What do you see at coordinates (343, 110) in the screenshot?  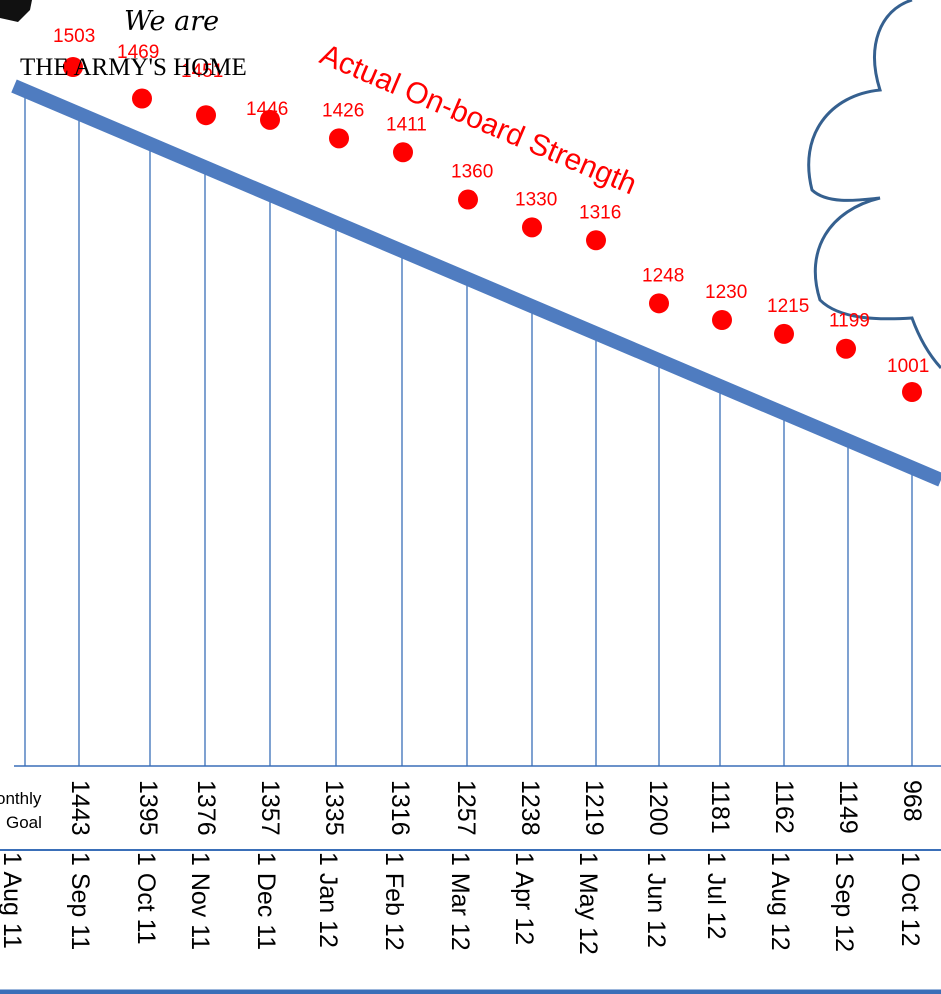 I see `actual-value-label: 1426` at bounding box center [343, 110].